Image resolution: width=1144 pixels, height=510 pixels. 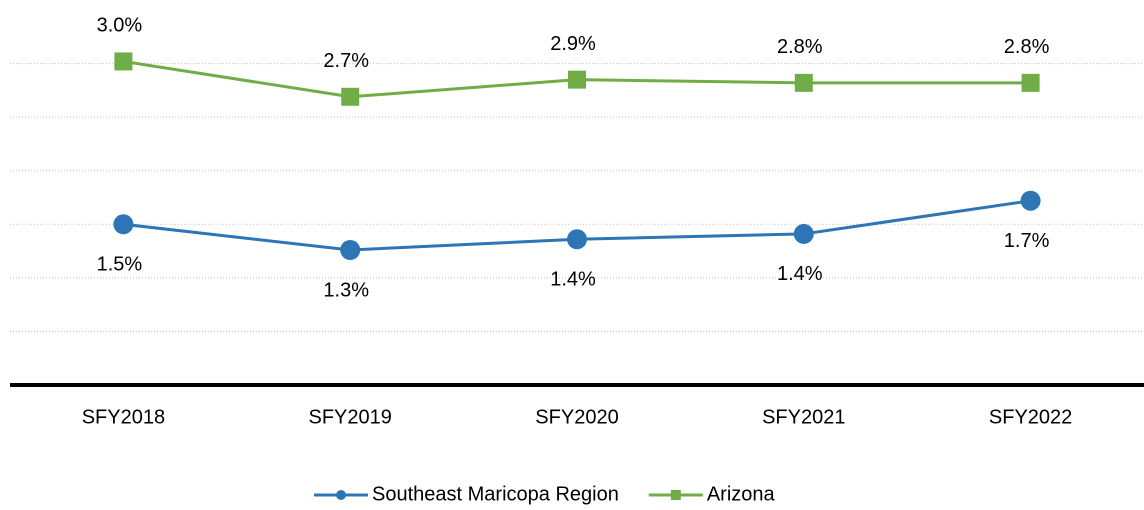 What do you see at coordinates (573, 44) in the screenshot?
I see `data-label: 2.9%` at bounding box center [573, 44].